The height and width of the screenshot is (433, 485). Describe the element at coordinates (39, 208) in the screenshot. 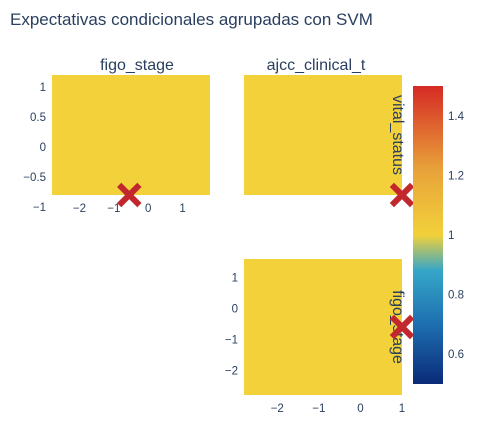

I see `panel-figo-vital-ytick: −1` at that location.